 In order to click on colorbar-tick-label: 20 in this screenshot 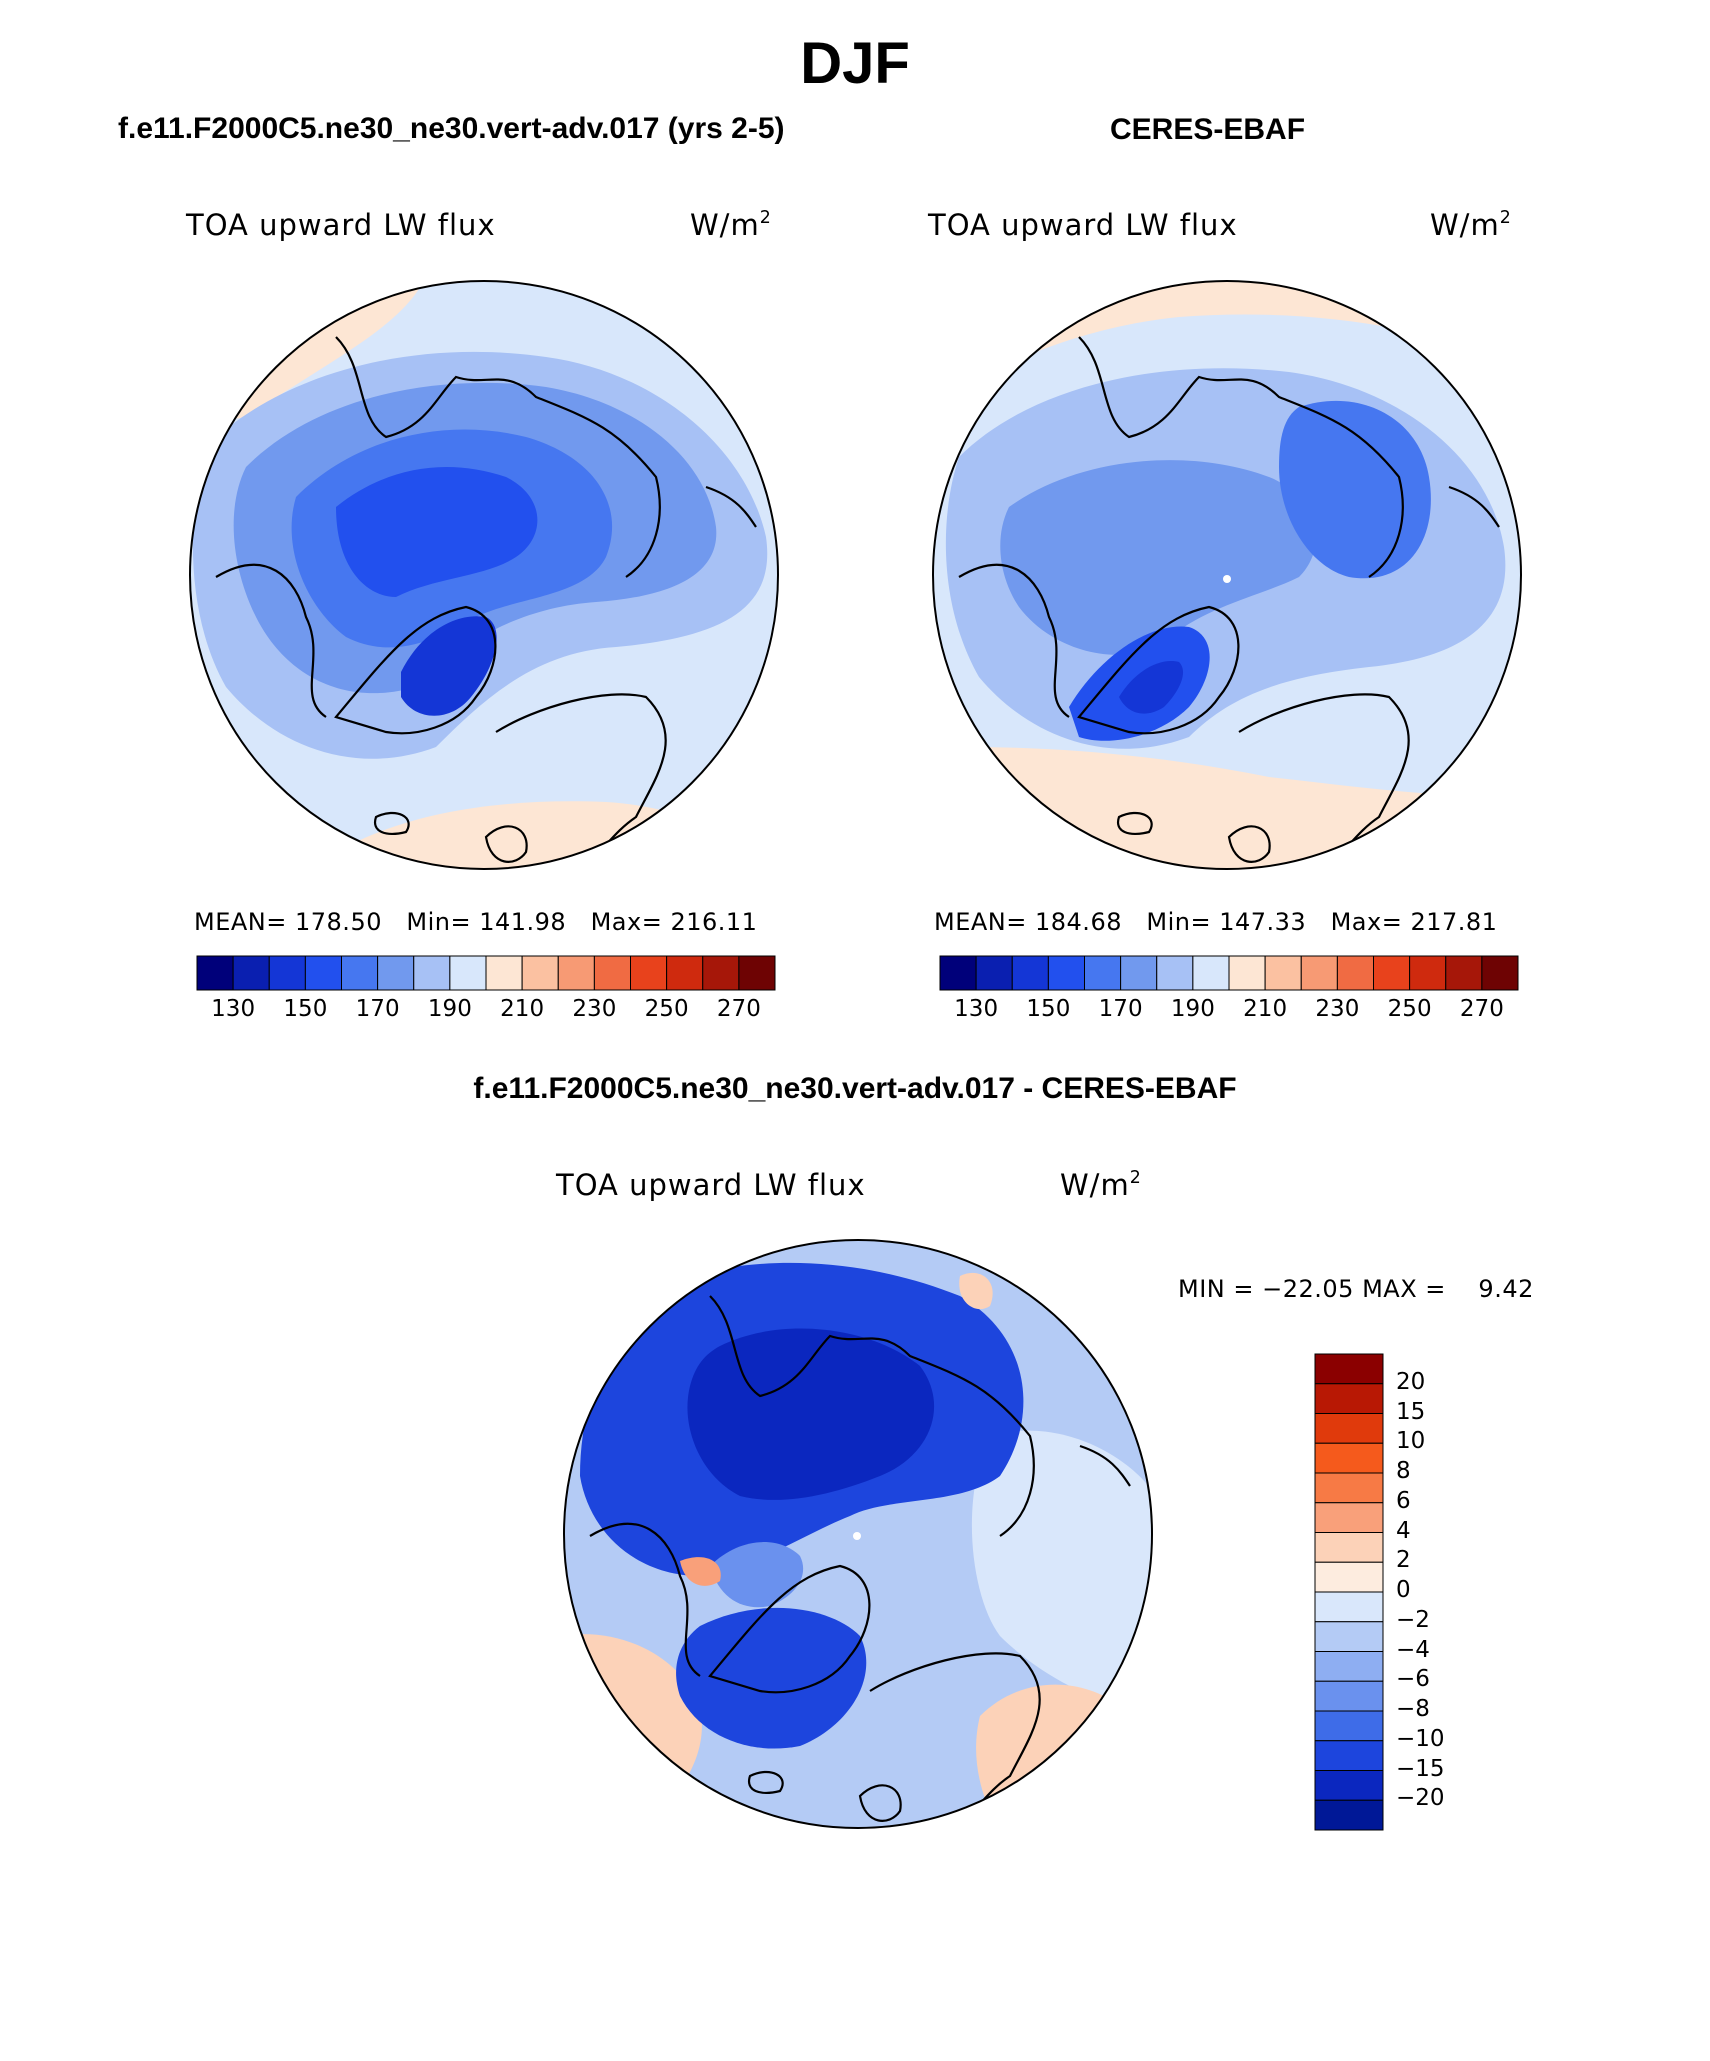, I will do `click(1411, 1381)`.